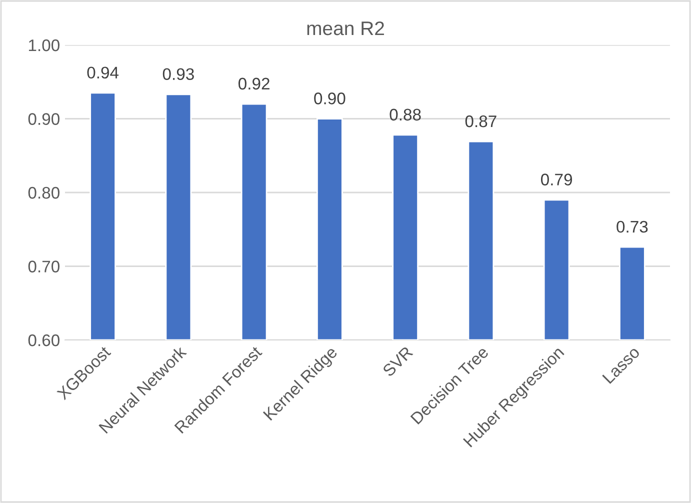  What do you see at coordinates (632, 226) in the screenshot?
I see `data-label: 0.73` at bounding box center [632, 226].